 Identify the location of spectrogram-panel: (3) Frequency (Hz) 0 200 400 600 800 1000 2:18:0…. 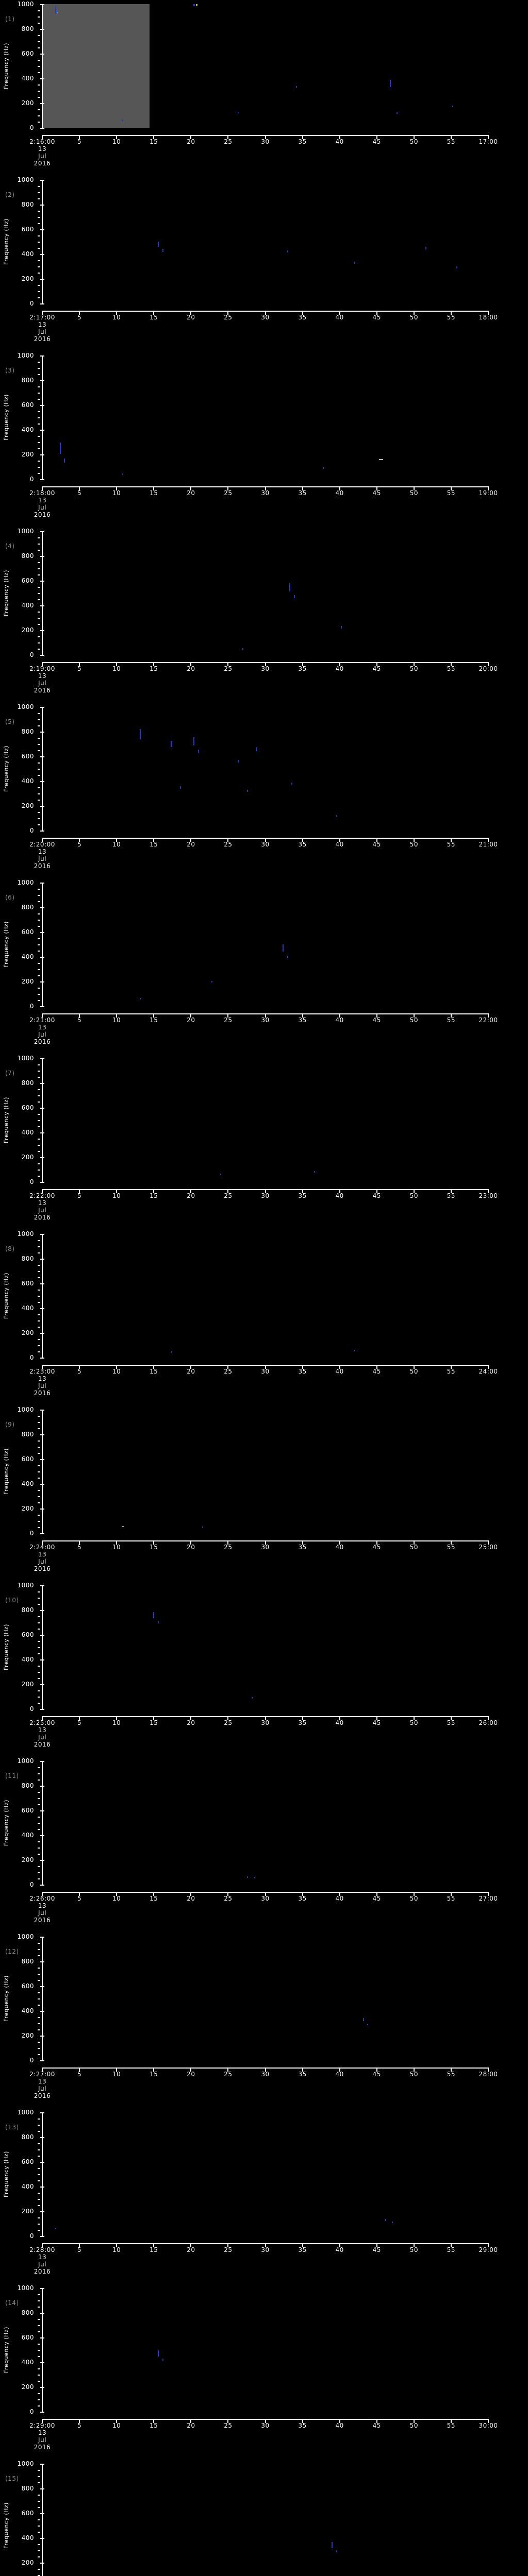
(264, 439).